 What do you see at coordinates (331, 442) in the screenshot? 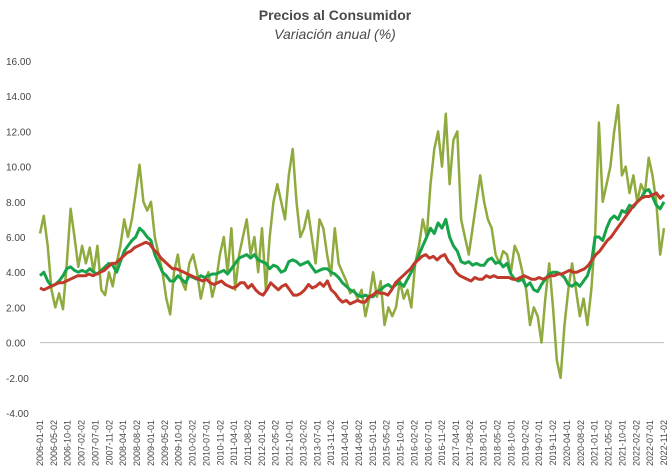
I see `x-tick-label: 2013-11-02` at bounding box center [331, 442].